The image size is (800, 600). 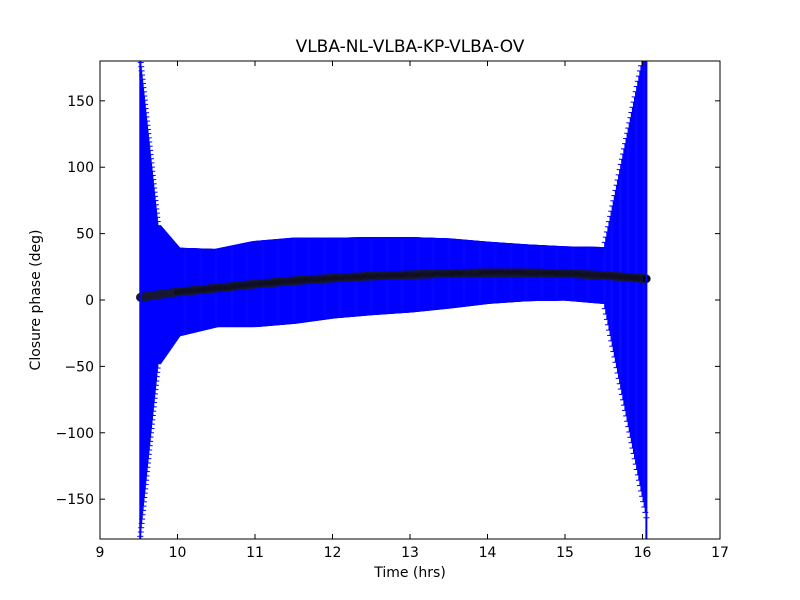 I want to click on x-tick-label: 9, so click(x=100, y=553).